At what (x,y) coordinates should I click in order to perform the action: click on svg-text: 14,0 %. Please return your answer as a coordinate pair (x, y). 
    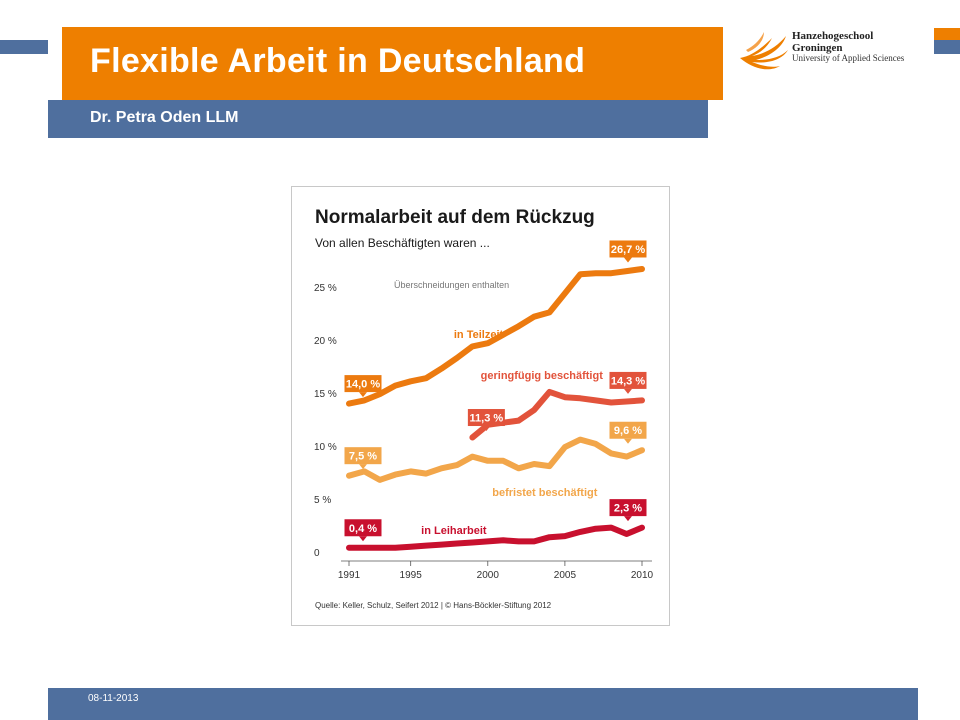
    Looking at the image, I should click on (363, 385).